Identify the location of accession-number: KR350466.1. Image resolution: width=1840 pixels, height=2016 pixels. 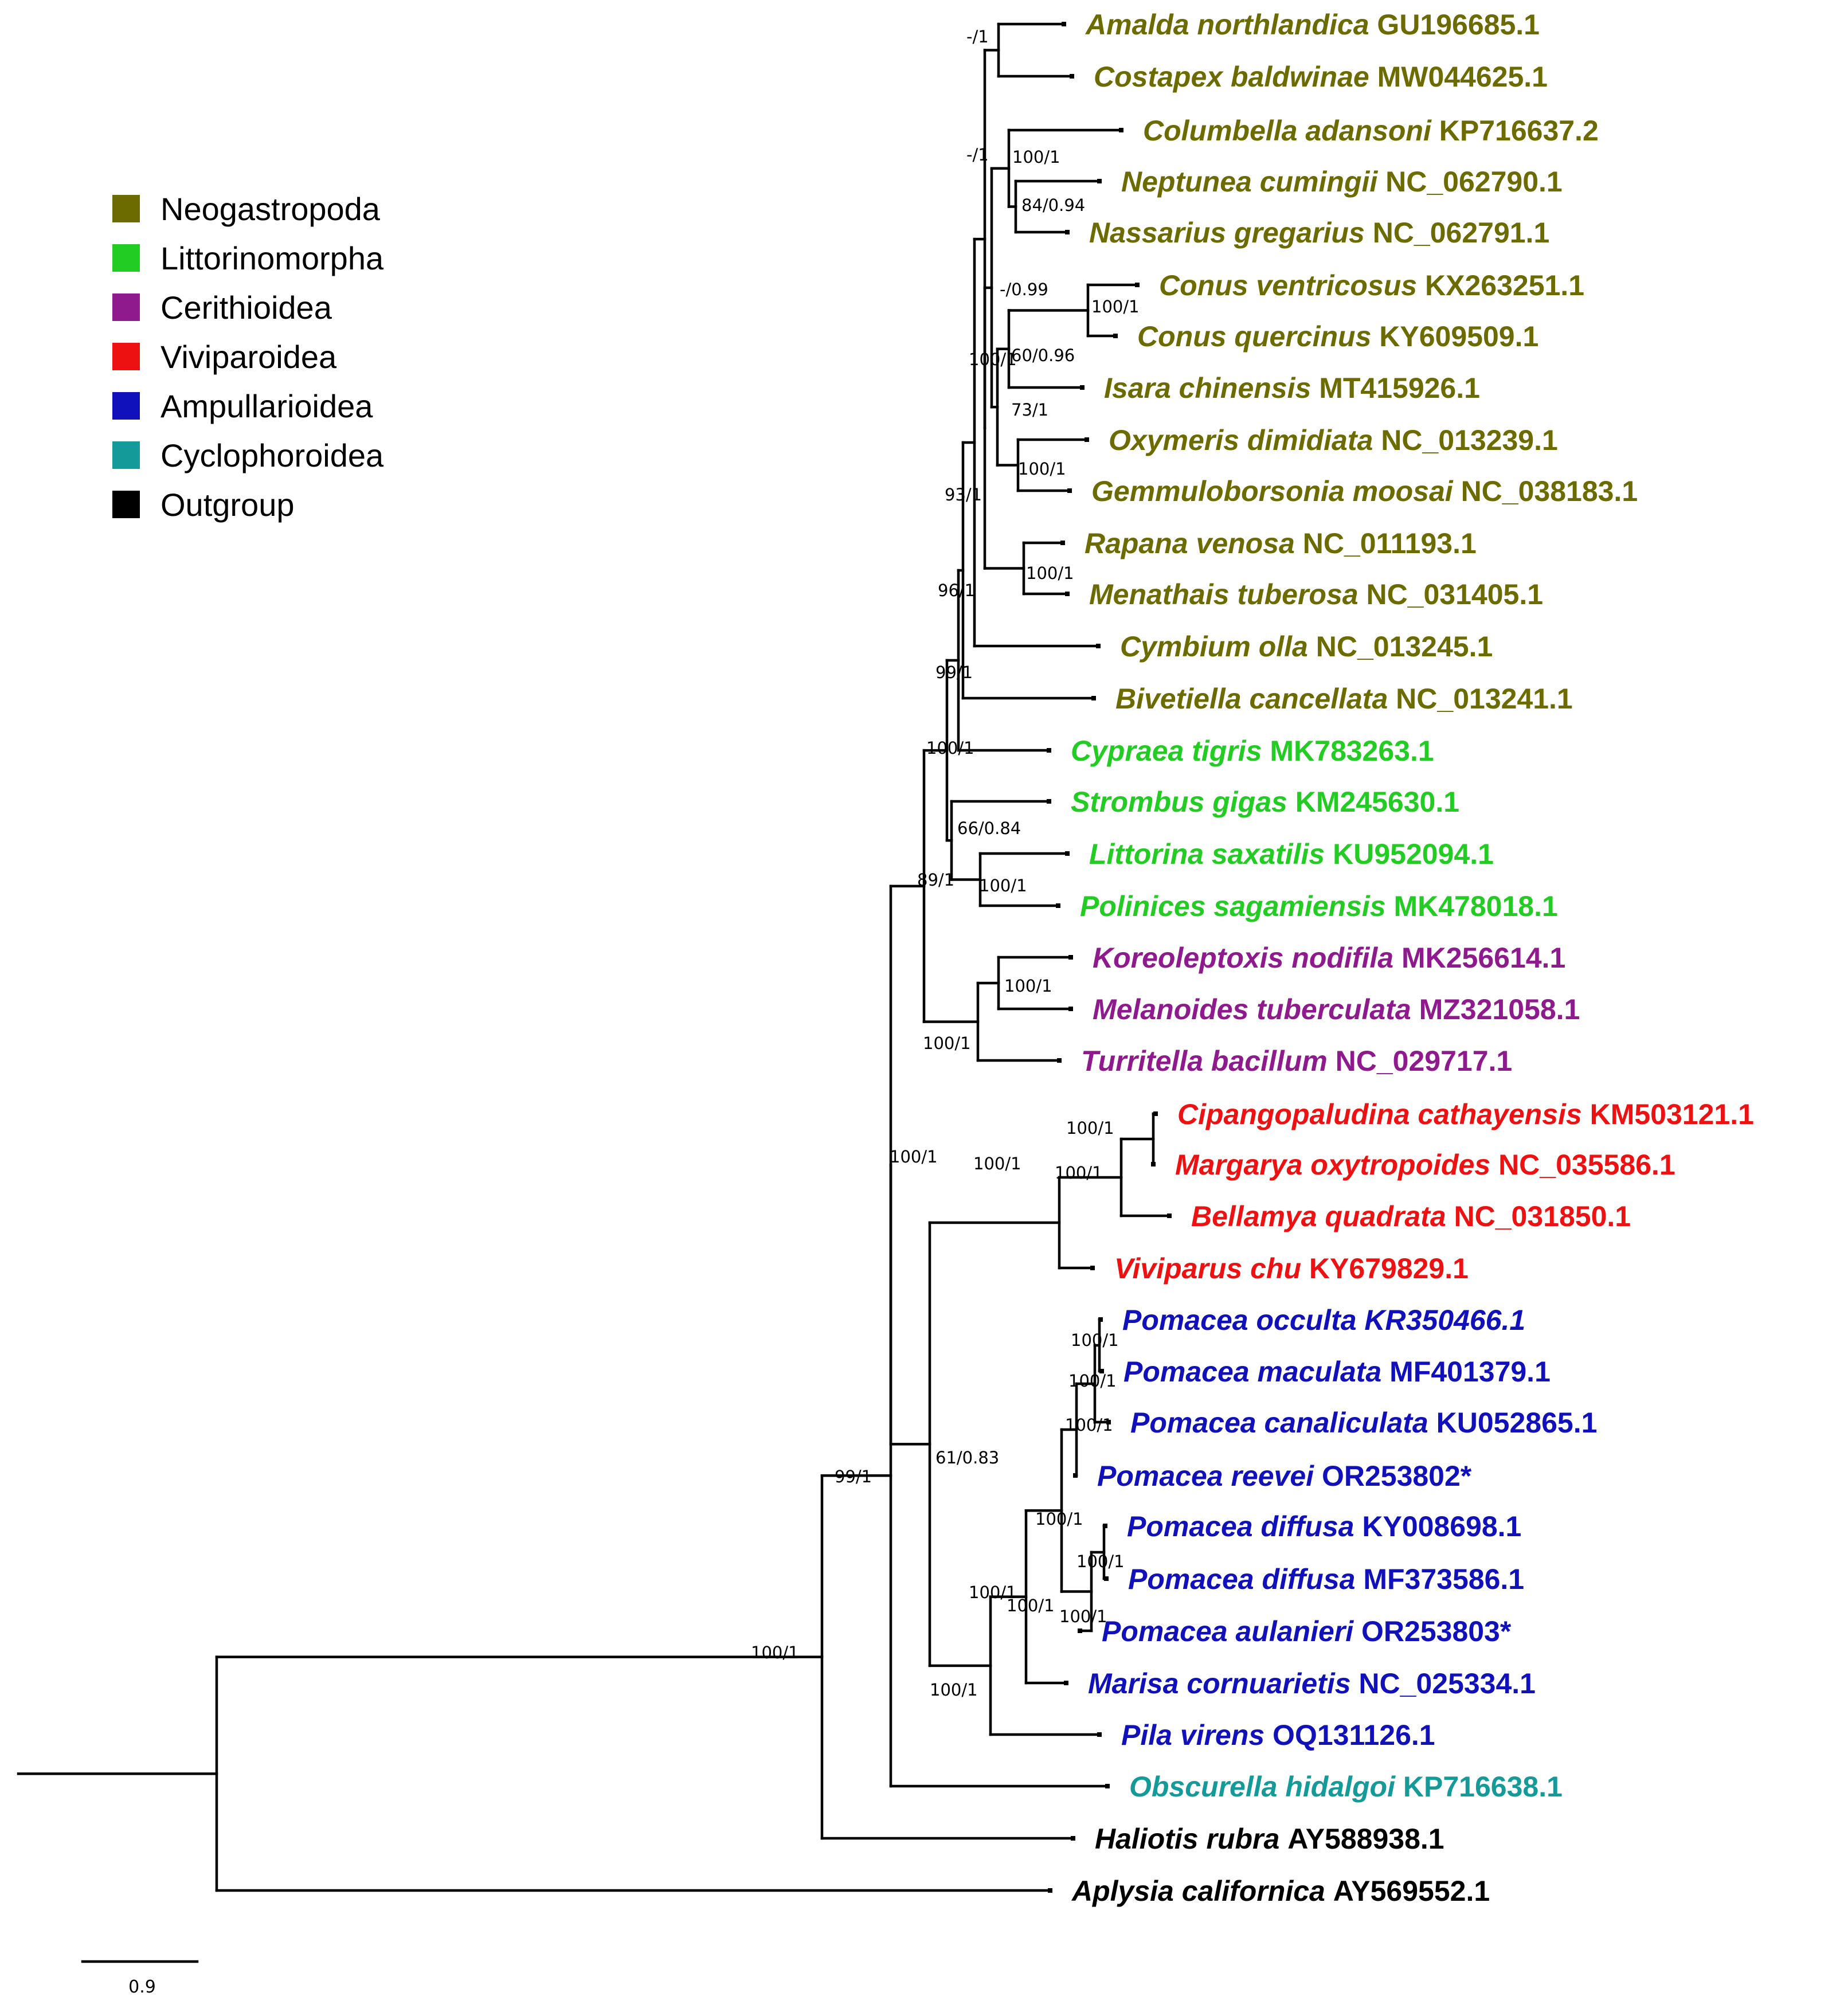
(1441, 1320).